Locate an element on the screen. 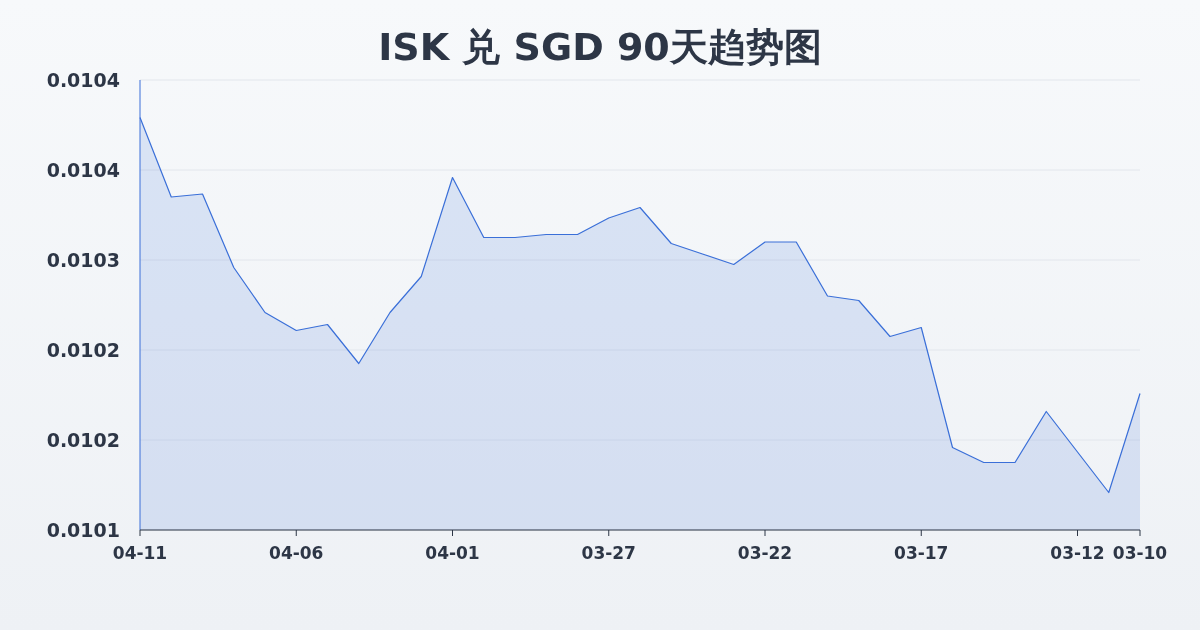  x-tick-label: 03-12 is located at coordinates (1077, 553).